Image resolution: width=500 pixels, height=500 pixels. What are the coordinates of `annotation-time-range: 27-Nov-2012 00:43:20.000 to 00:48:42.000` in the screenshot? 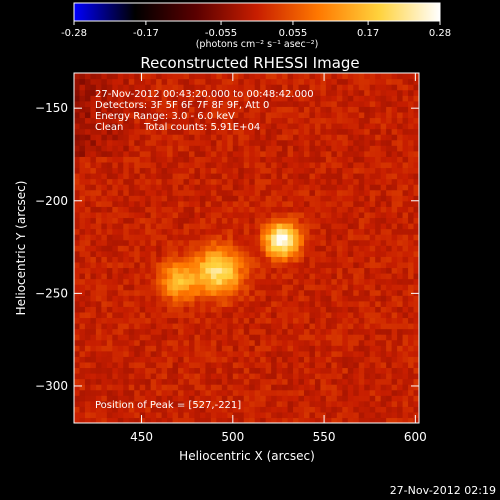 It's located at (204, 94).